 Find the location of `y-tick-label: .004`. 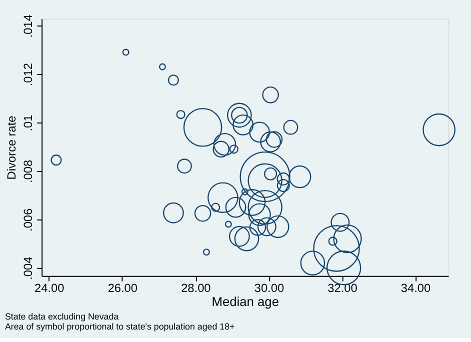

y-tick-label: .004 is located at coordinates (28, 268).